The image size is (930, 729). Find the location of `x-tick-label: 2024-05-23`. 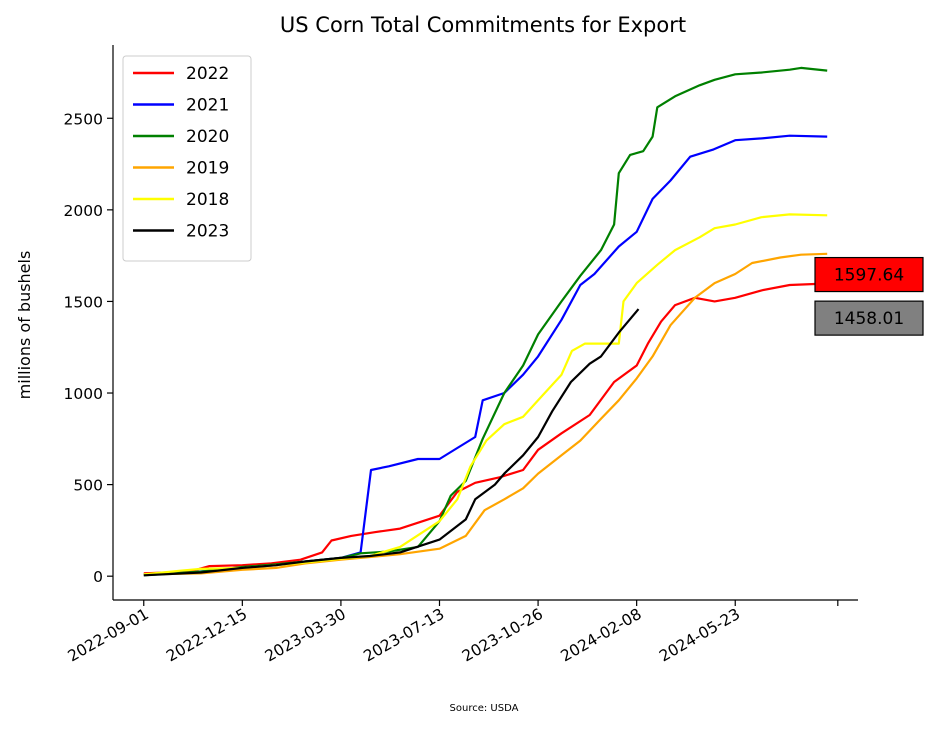

x-tick-label: 2024-05-23 is located at coordinates (699, 635).